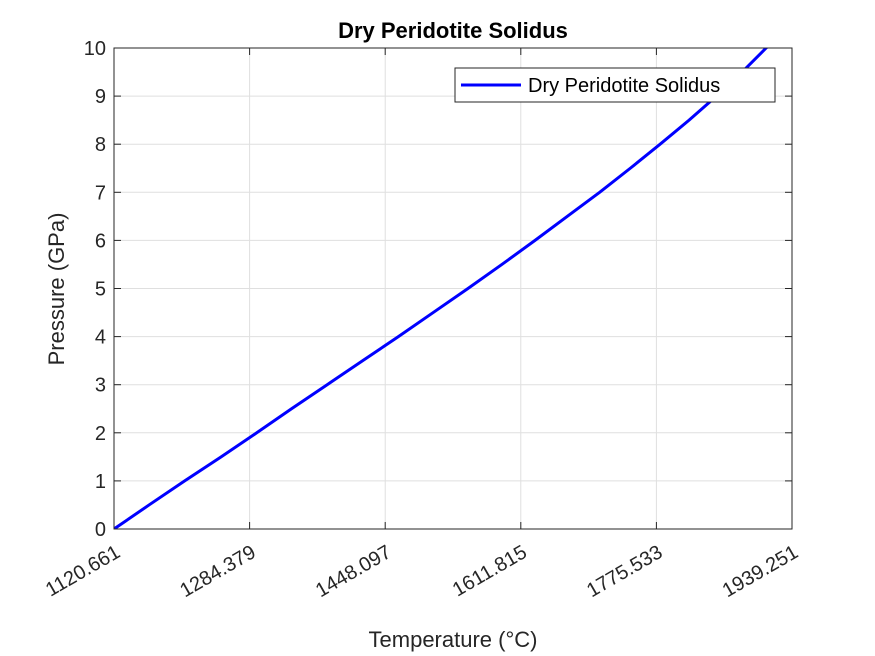 The image size is (875, 656). I want to click on y-tick-label: 3, so click(100, 386).